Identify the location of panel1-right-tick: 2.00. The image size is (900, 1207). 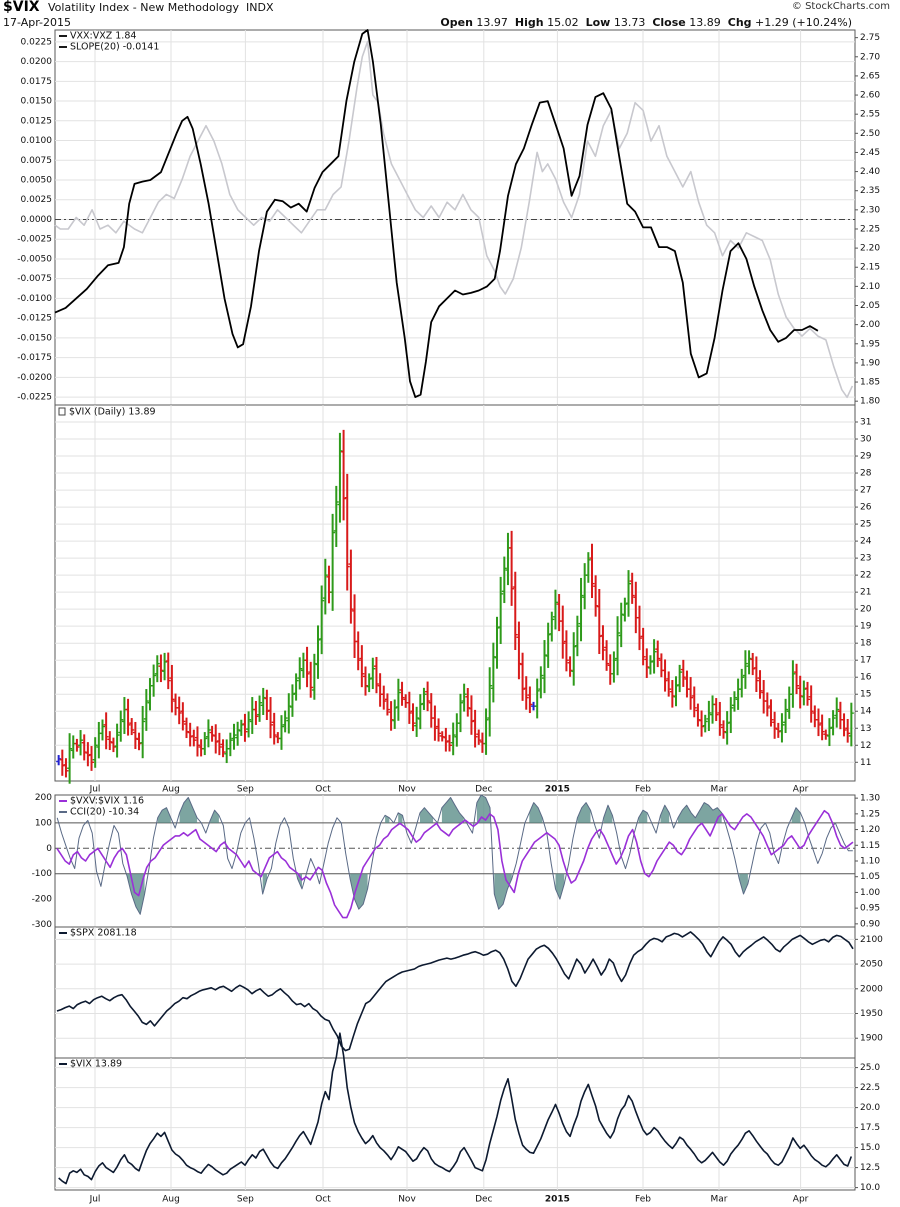
(870, 325).